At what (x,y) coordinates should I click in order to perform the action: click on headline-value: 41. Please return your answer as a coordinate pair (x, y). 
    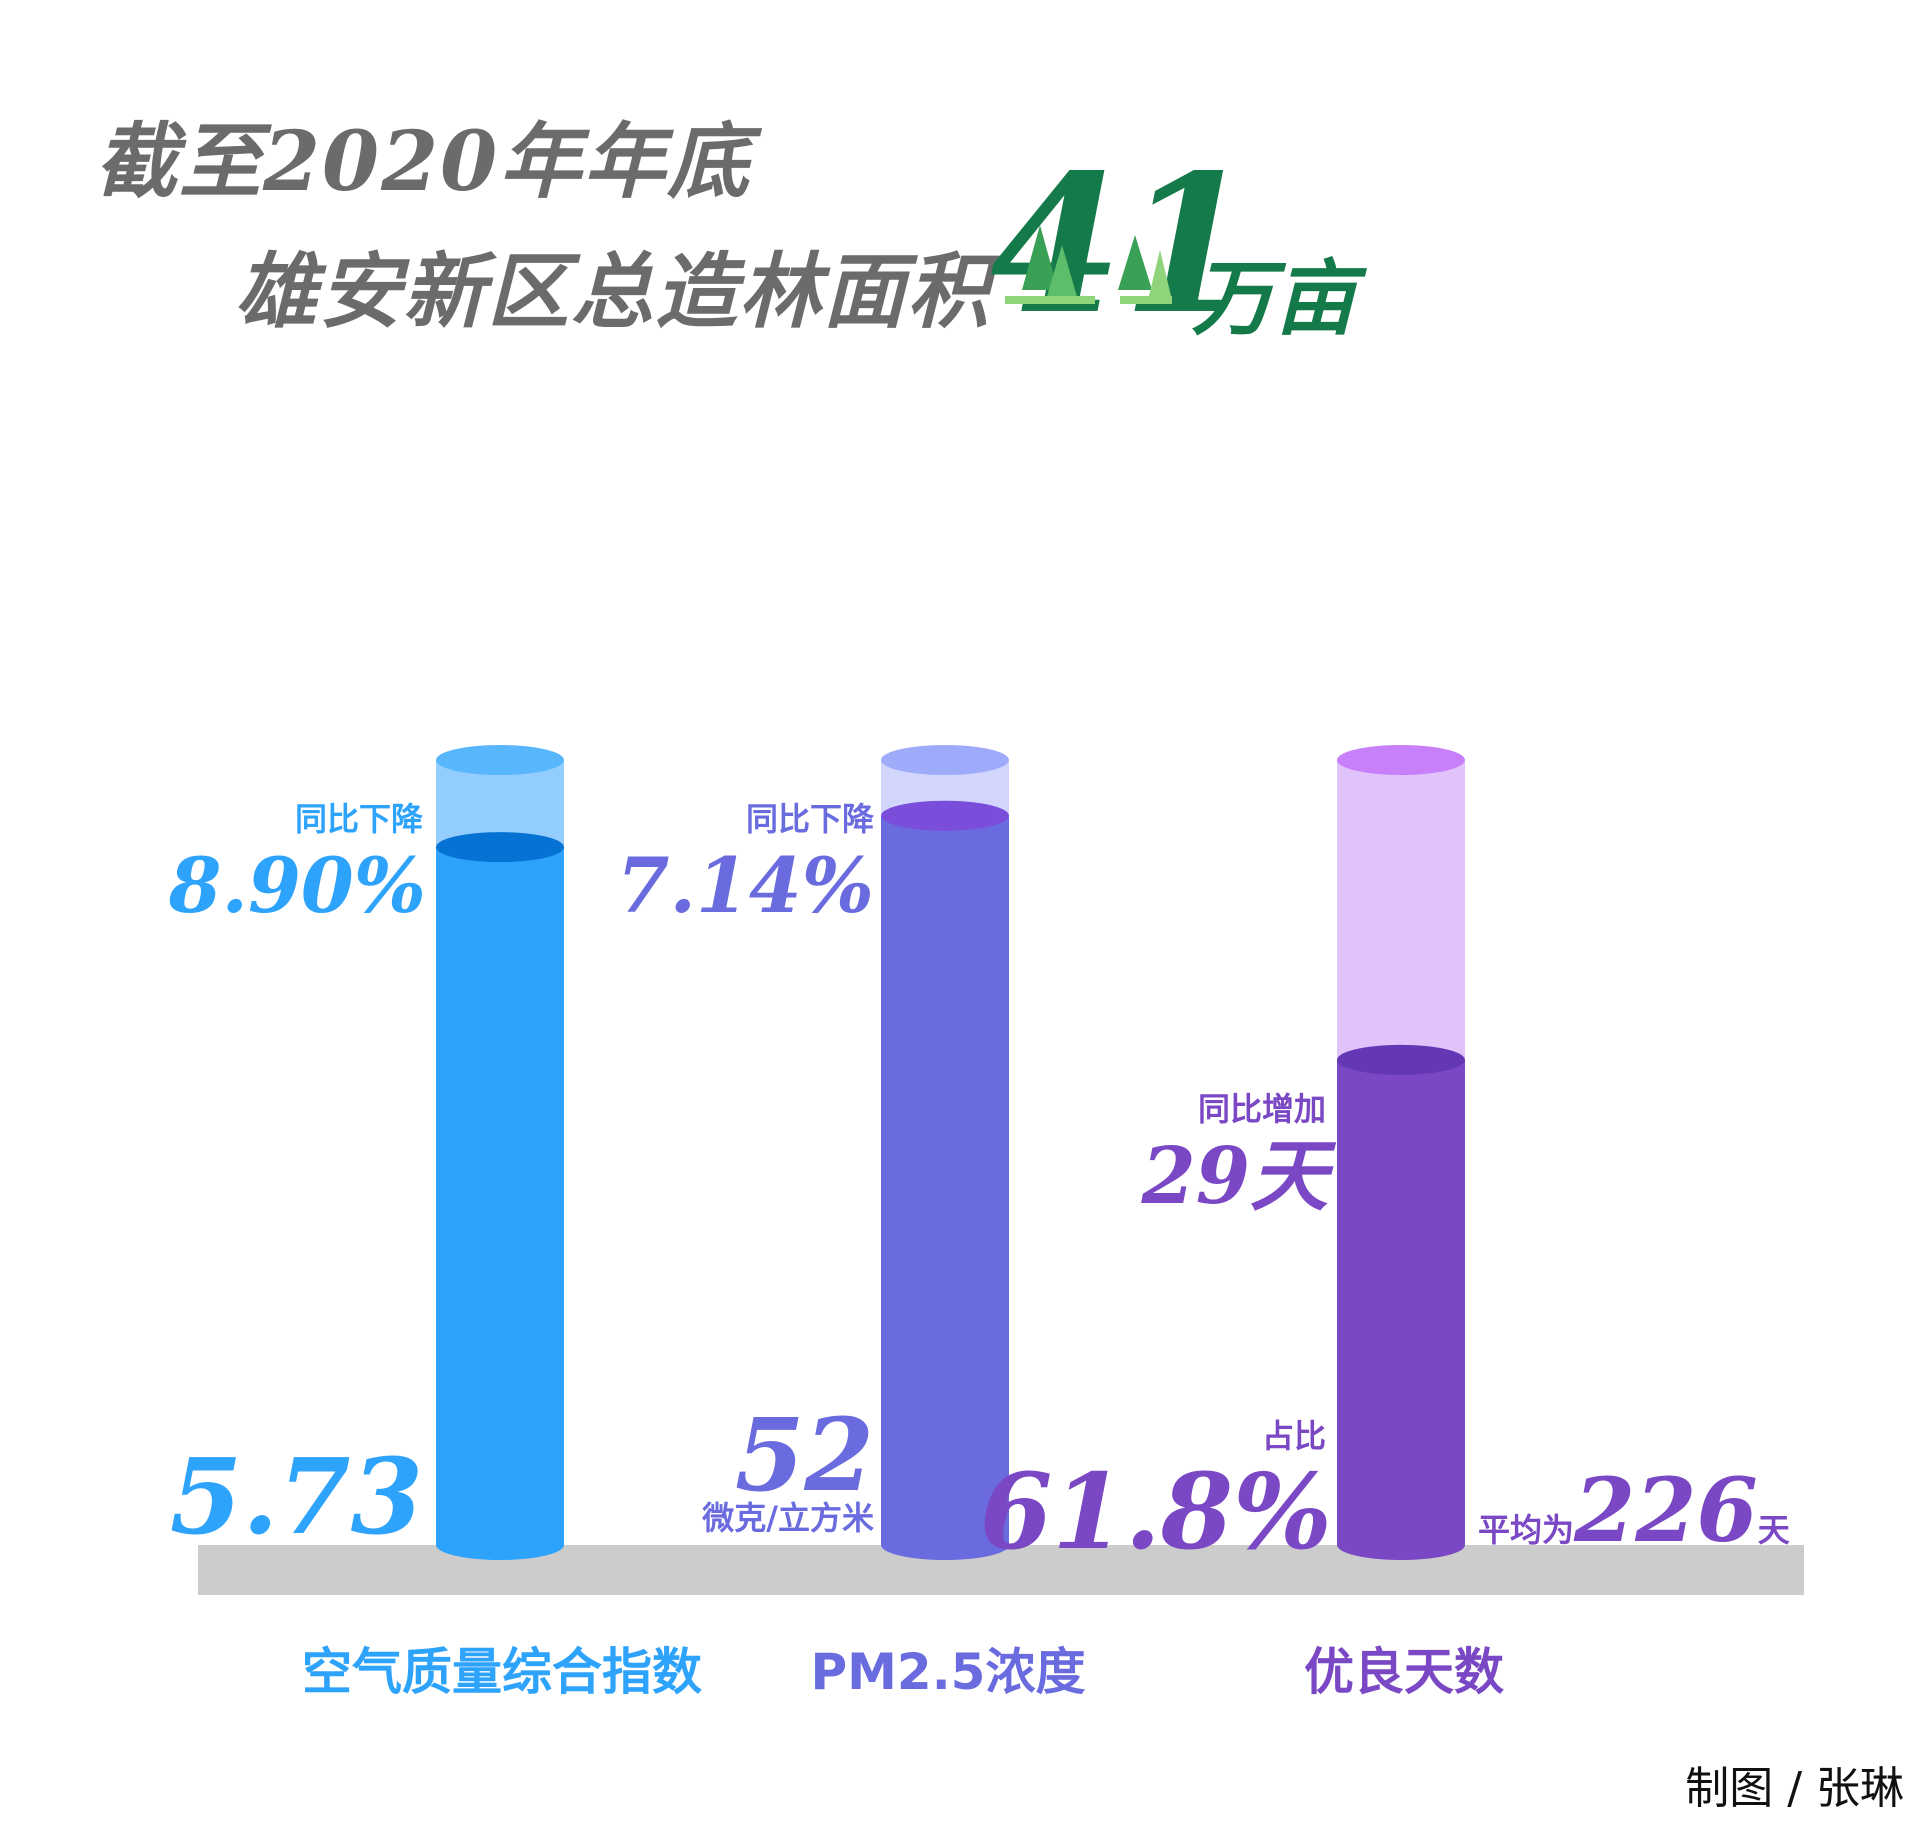
    Looking at the image, I should click on (1122, 244).